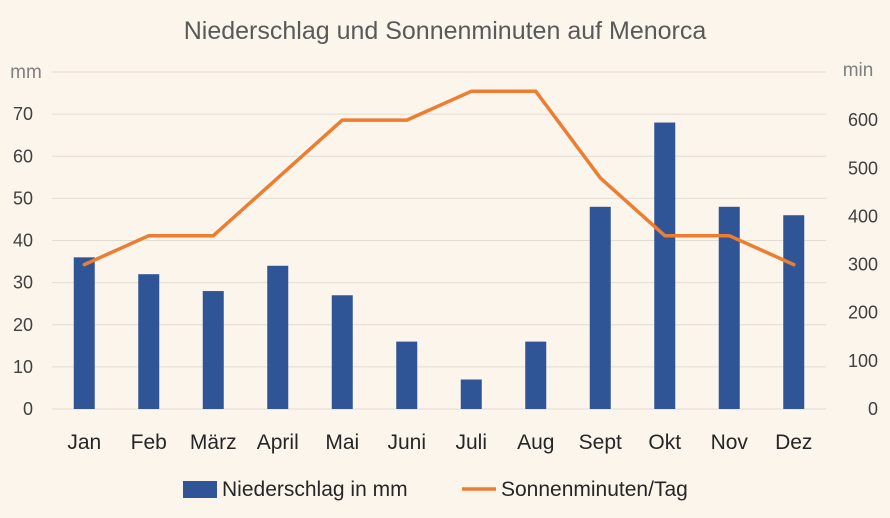 Image resolution: width=890 pixels, height=518 pixels. I want to click on right-tick-label: 200, so click(863, 313).